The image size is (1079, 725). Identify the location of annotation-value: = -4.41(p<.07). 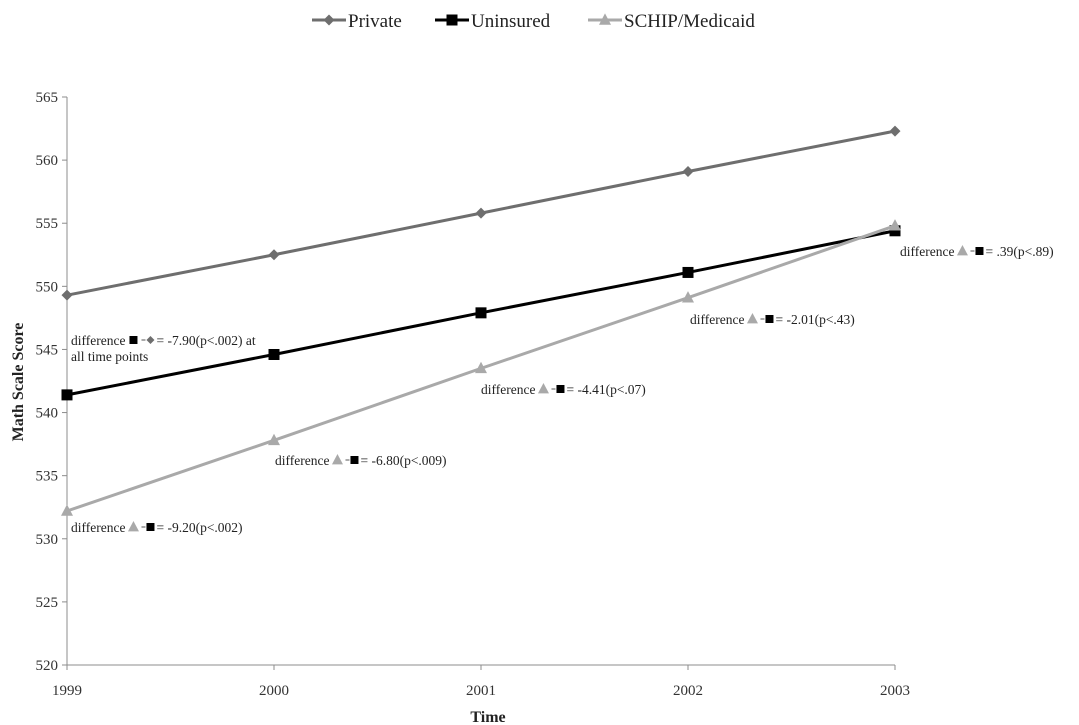
(605, 389).